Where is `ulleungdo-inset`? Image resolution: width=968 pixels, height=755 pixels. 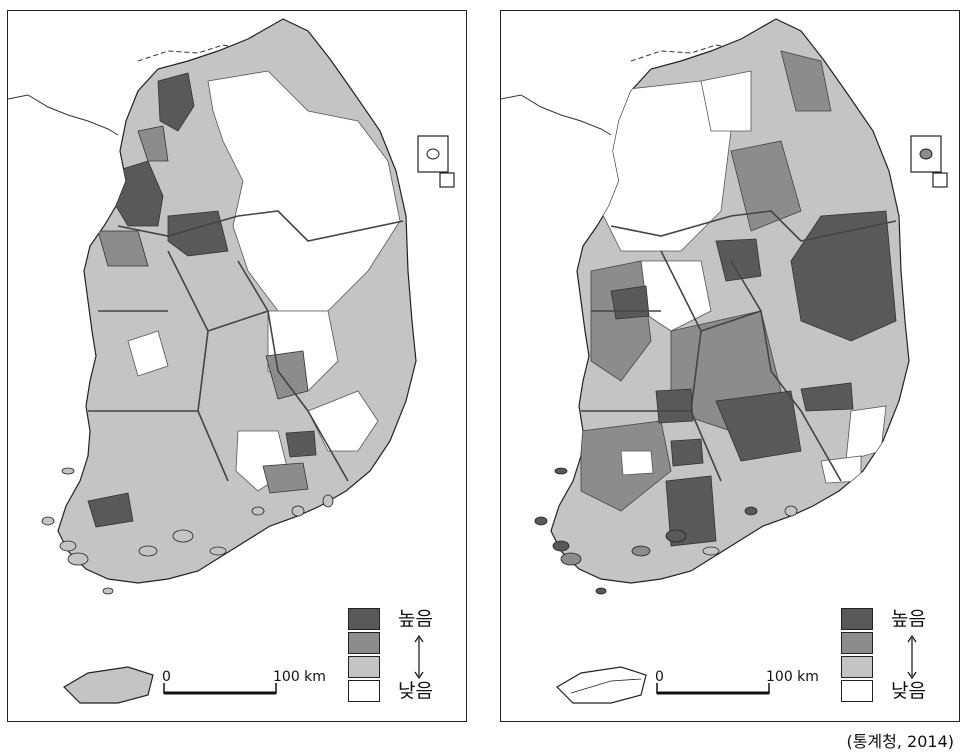
ulleungdo-inset is located at coordinates (926, 154).